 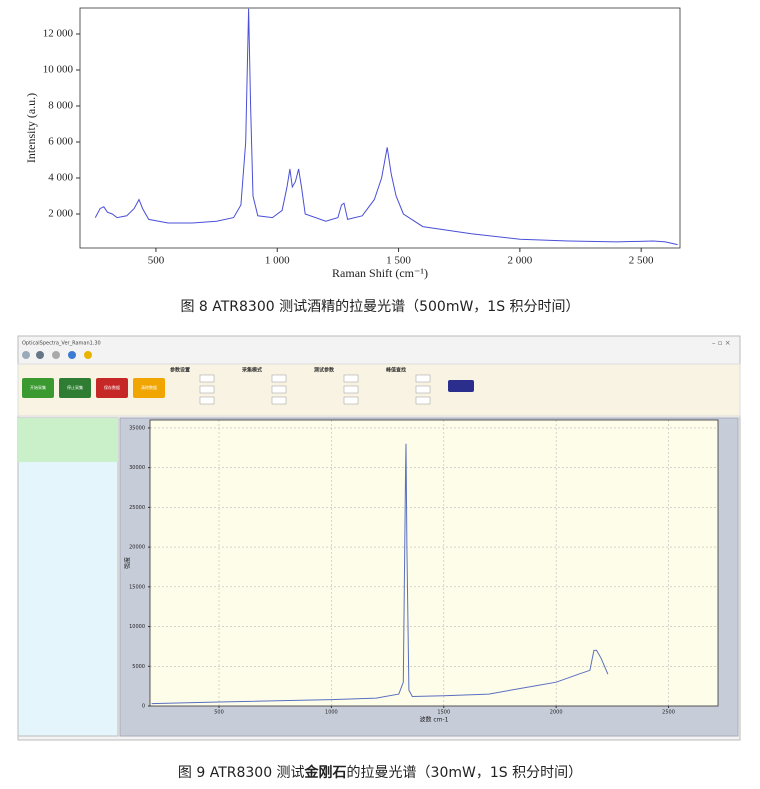 I want to click on button-label: 开始采集, so click(x=38, y=387).